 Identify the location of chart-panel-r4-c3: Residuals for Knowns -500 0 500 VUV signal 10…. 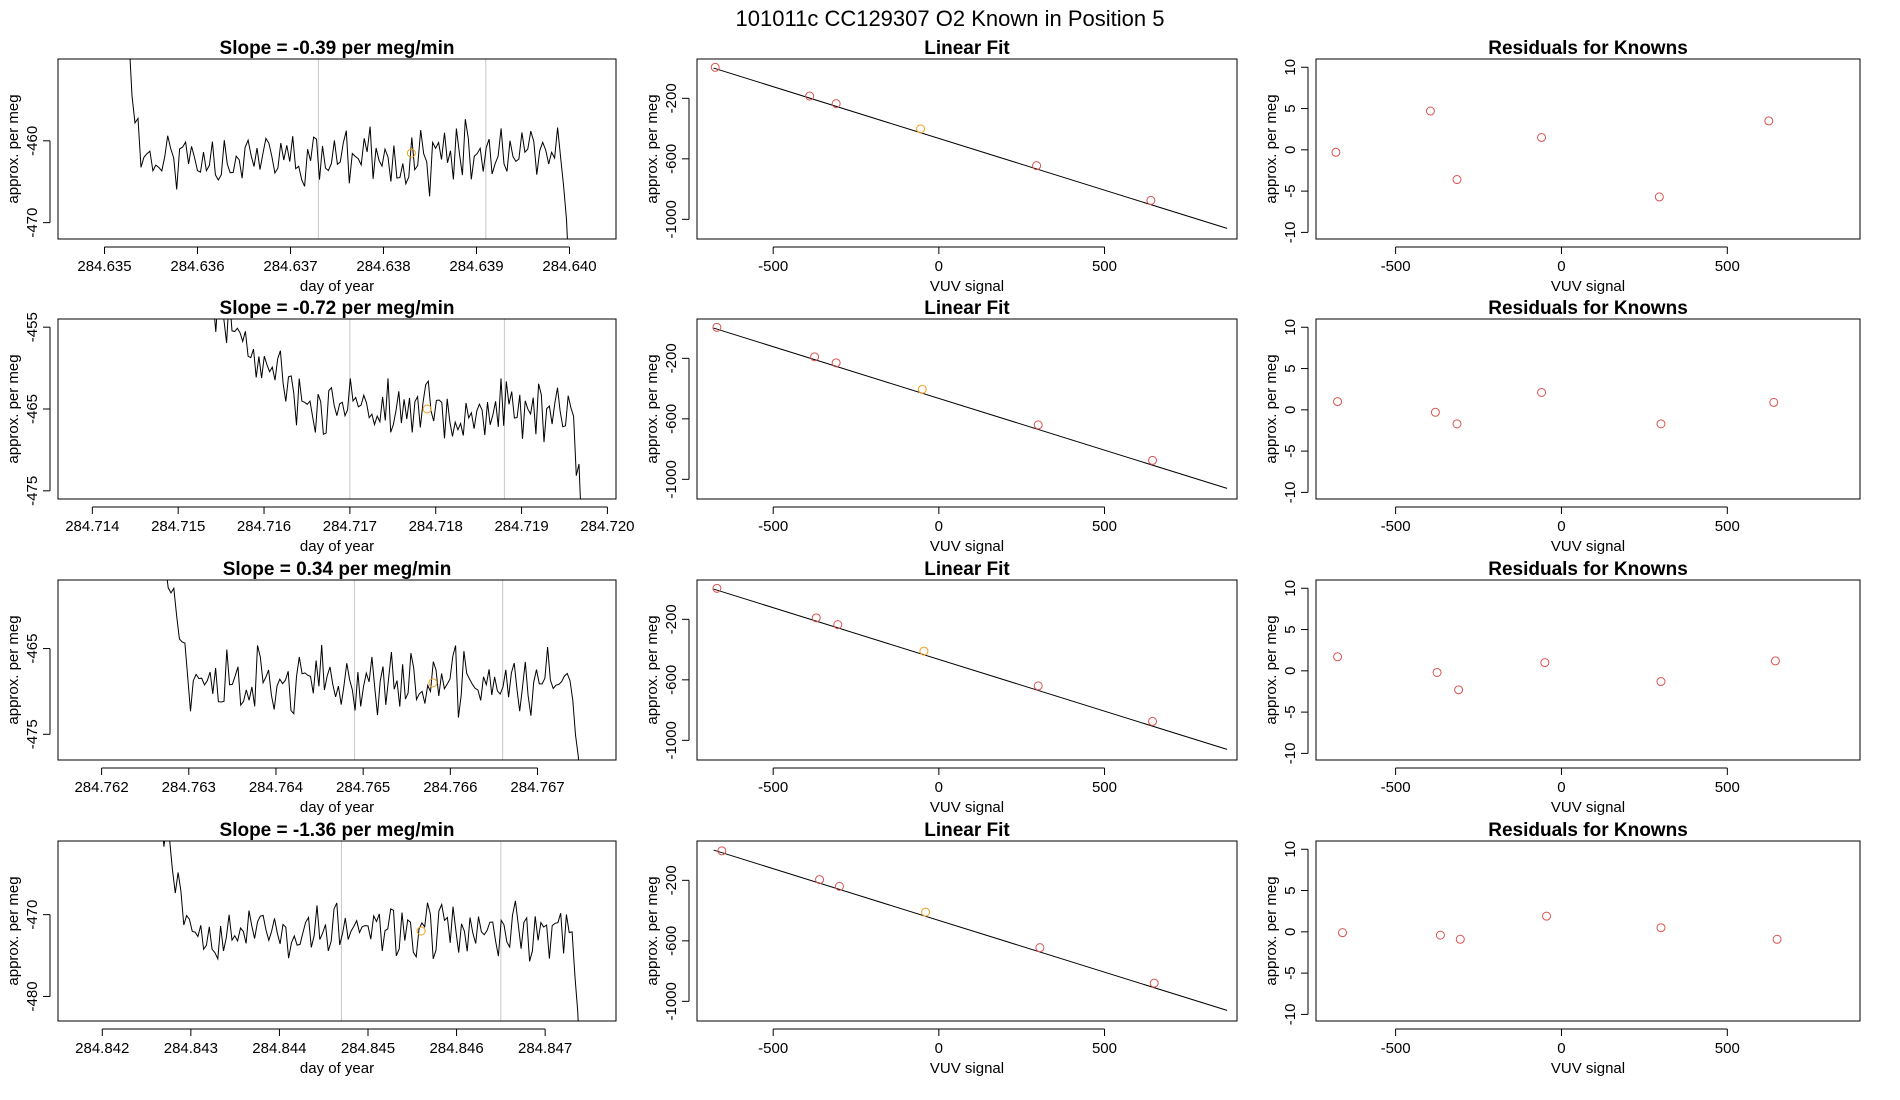
(1562, 948).